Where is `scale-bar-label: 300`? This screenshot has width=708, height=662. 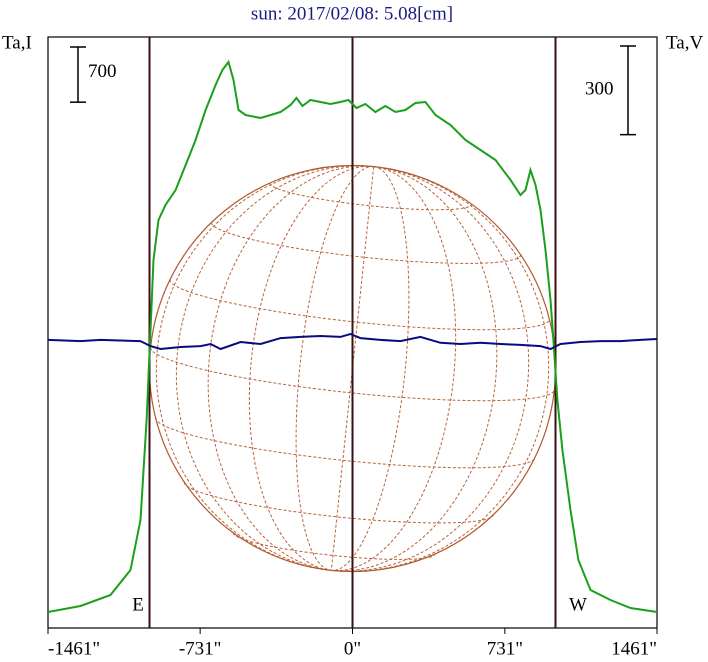 scale-bar-label: 300 is located at coordinates (599, 89).